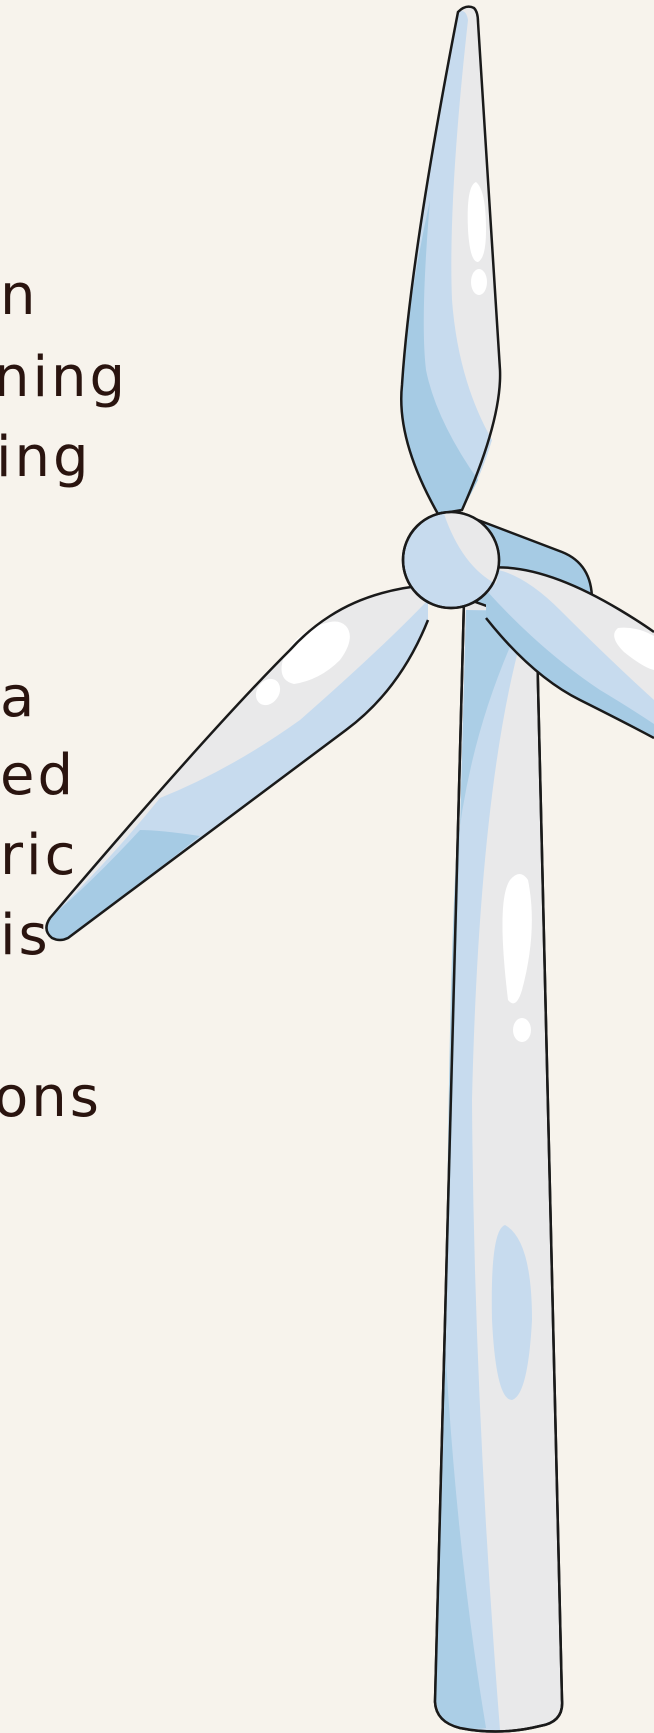  I want to click on text-fragment-4: a, so click(19, 697).